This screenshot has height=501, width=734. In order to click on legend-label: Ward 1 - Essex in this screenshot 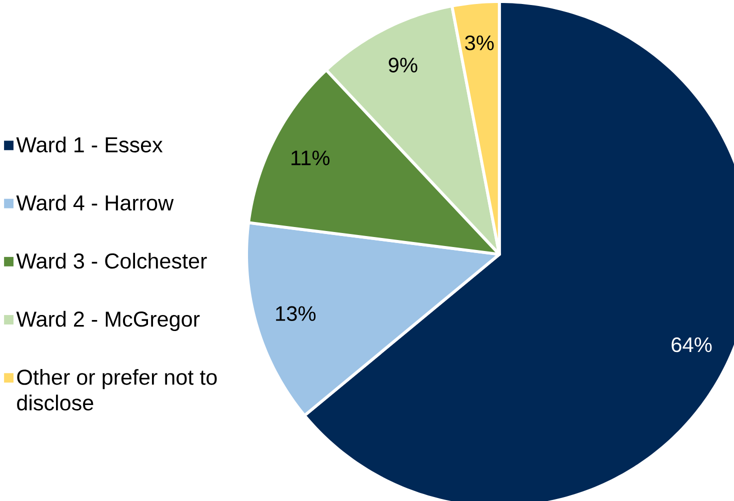, I will do `click(89, 144)`.